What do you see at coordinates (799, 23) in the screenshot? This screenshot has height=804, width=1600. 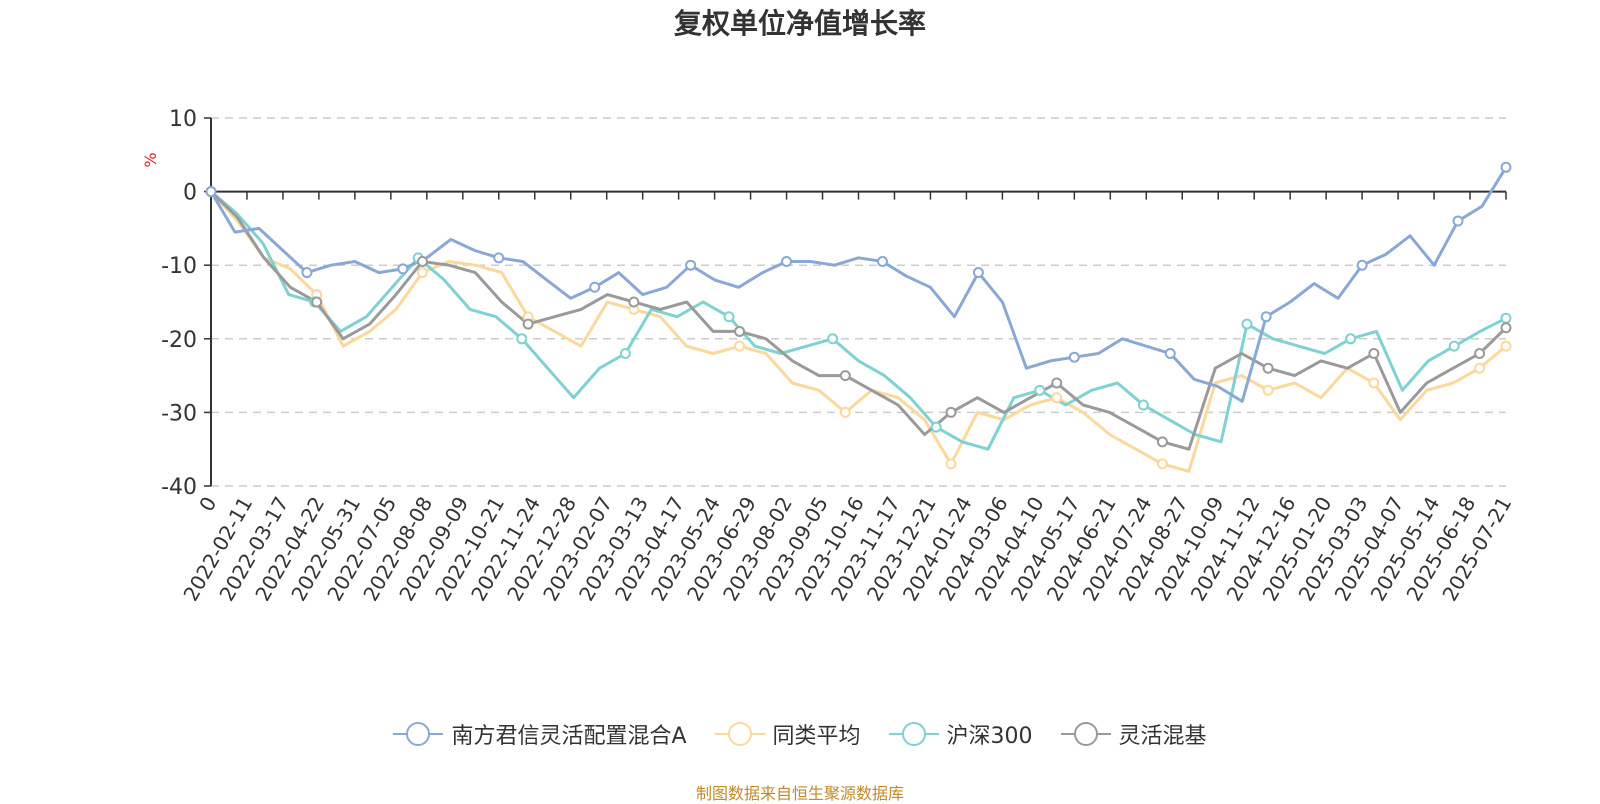 I see `chart-title: 复权单位净值增长率` at bounding box center [799, 23].